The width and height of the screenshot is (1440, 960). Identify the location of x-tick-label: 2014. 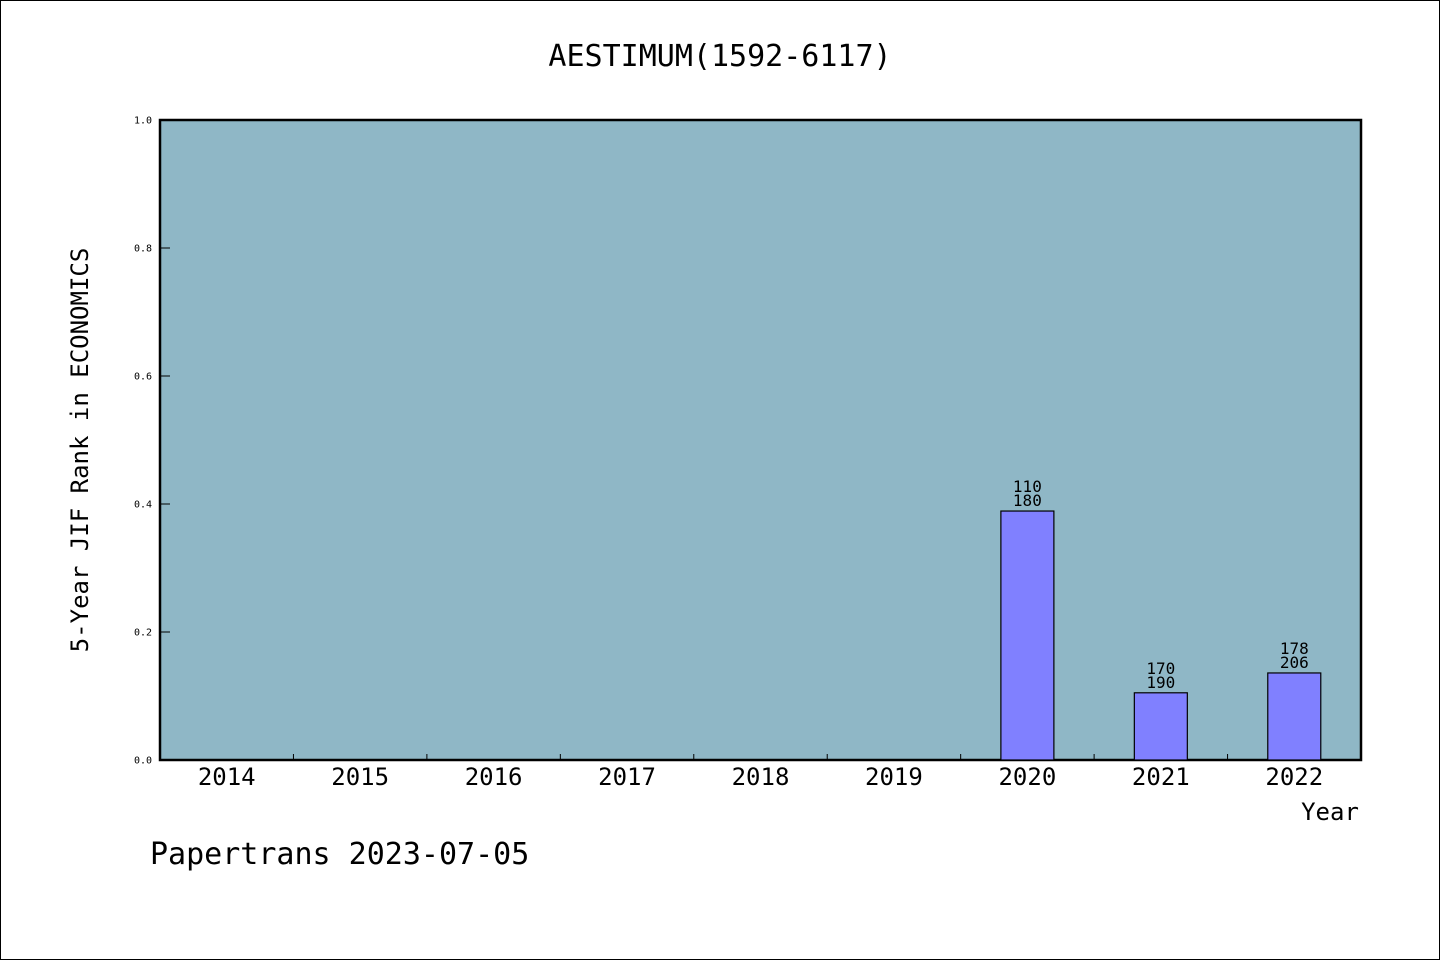
(227, 777).